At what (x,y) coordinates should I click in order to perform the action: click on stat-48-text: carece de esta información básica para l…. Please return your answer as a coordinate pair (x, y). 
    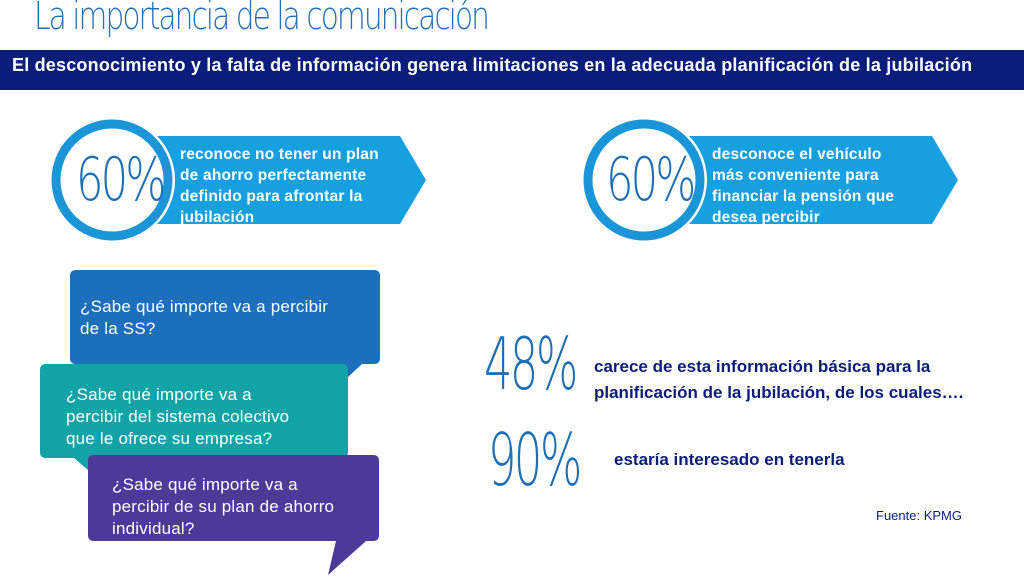
    Looking at the image, I should click on (778, 380).